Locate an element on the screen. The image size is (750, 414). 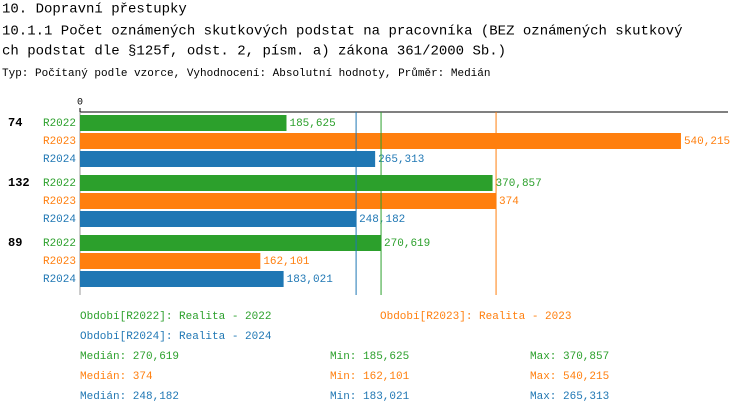
value-label: 270,619 is located at coordinates (407, 244).